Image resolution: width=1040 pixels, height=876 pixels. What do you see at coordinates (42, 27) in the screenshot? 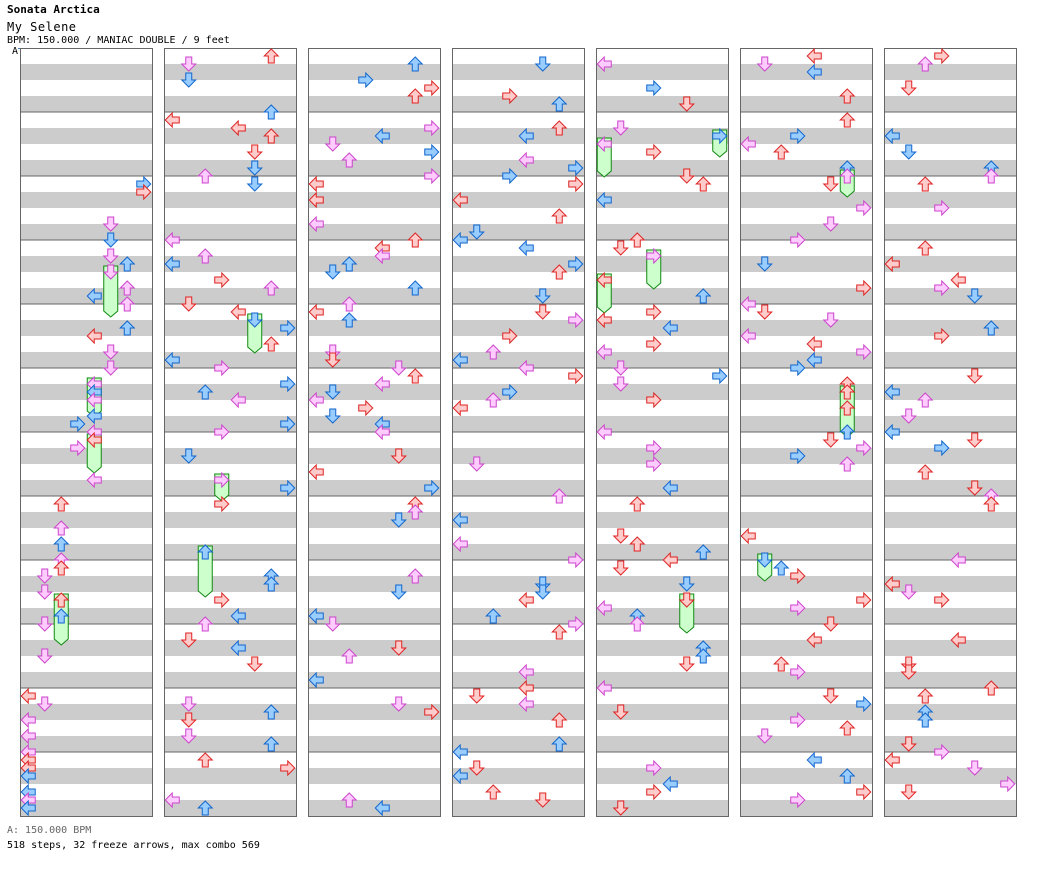
I see `song-title: My Selene` at bounding box center [42, 27].